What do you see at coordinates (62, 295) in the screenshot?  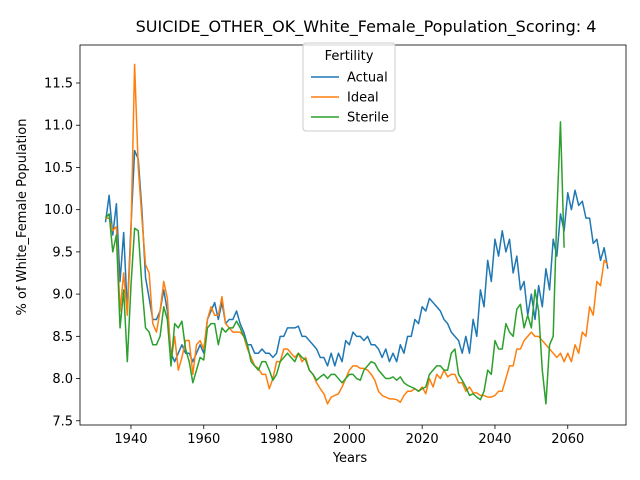 I see `y-tick-label: 9.0` at bounding box center [62, 295].